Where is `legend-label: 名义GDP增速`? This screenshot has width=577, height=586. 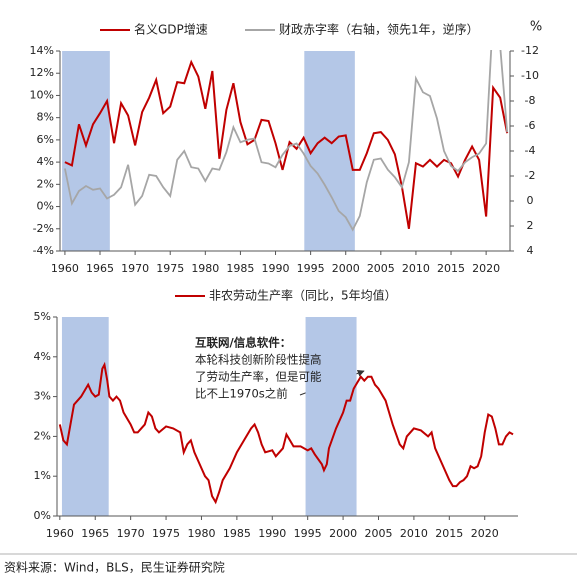
legend-label: 名义GDP增速 is located at coordinates (171, 29).